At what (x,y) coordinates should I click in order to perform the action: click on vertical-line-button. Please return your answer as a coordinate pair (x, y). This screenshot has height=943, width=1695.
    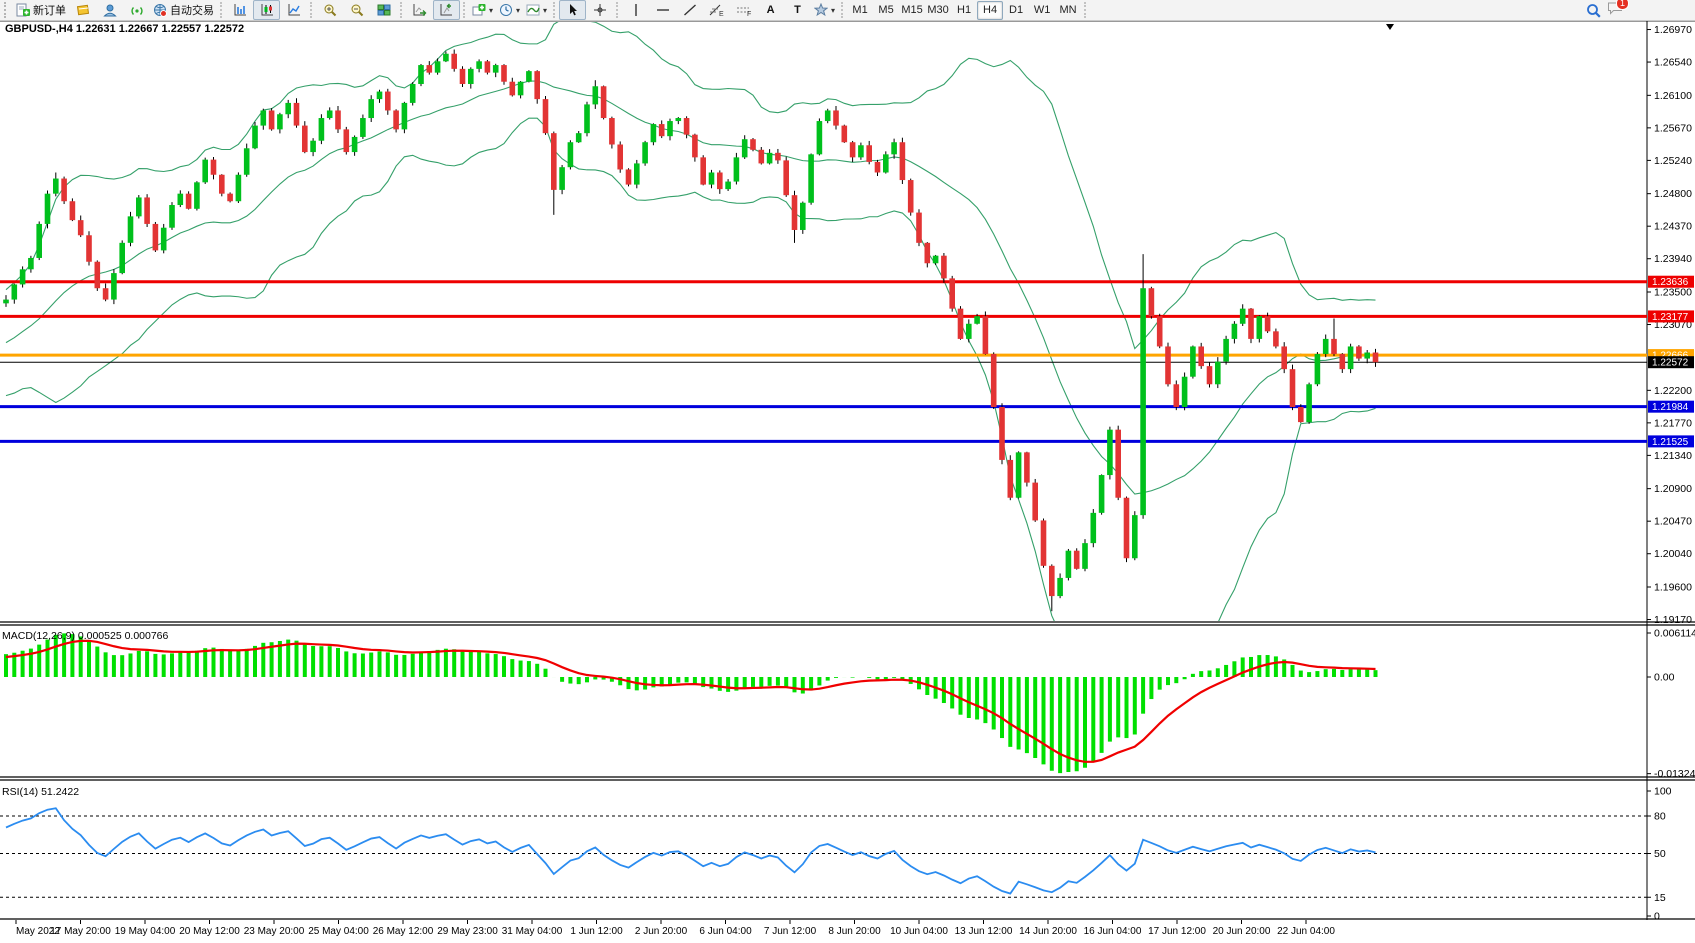
    Looking at the image, I should click on (635, 10).